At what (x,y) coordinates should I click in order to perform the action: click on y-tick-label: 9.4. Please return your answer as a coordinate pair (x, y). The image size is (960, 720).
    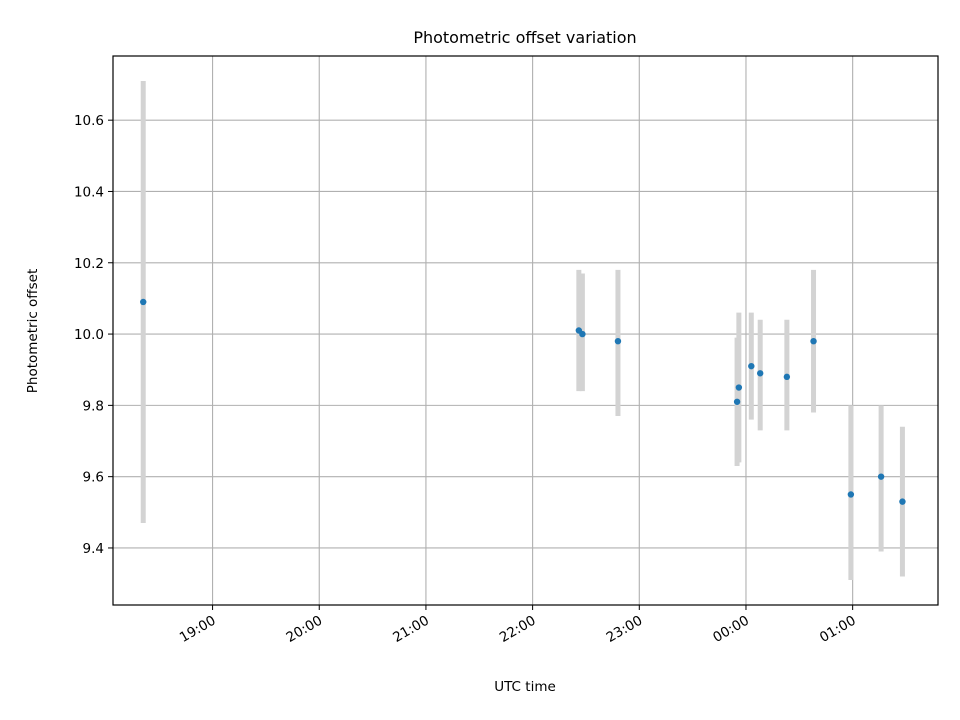
    Looking at the image, I should click on (93, 549).